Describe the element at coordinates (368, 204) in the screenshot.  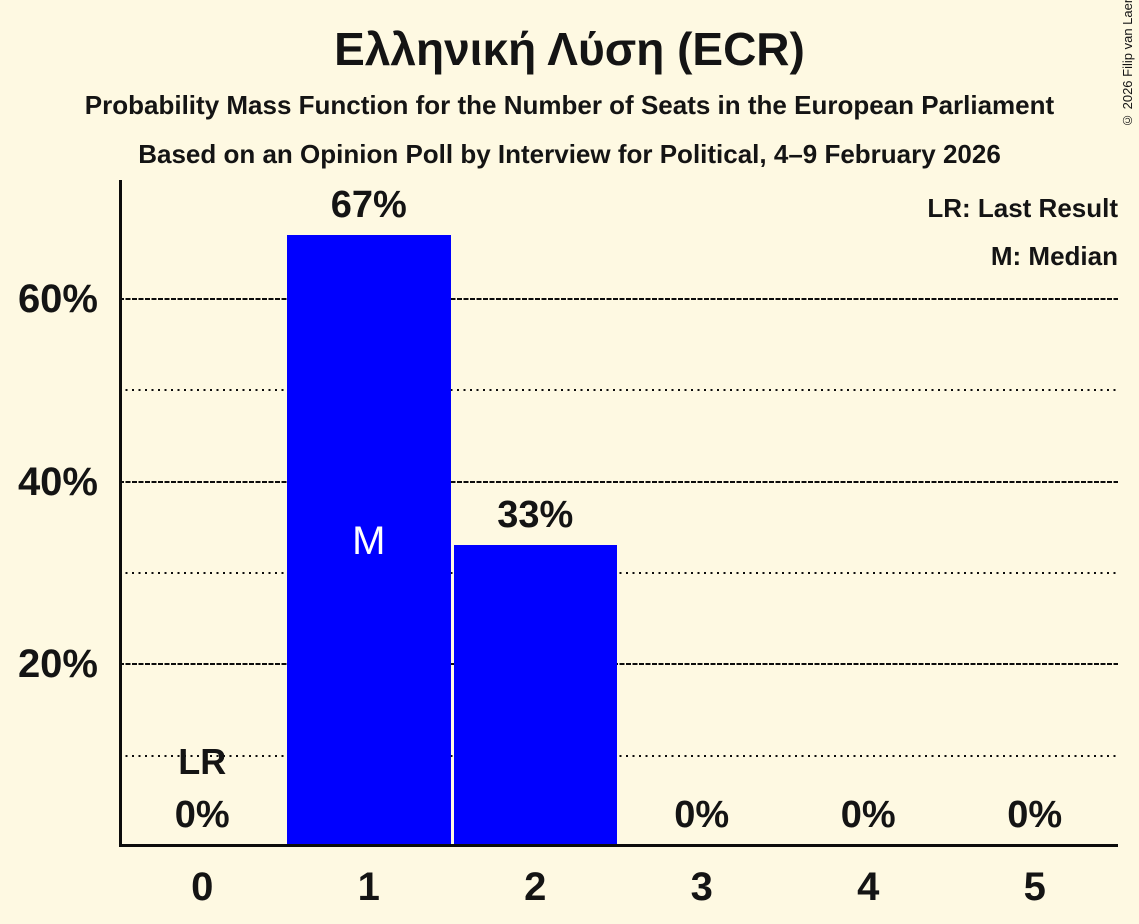
I see `bar-value-label-1: 67%` at that location.